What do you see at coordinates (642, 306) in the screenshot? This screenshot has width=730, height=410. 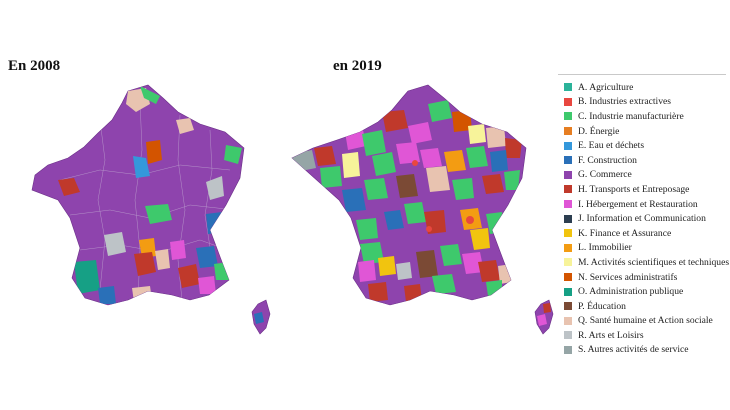 I see `legend-item: P. Éducation` at bounding box center [642, 306].